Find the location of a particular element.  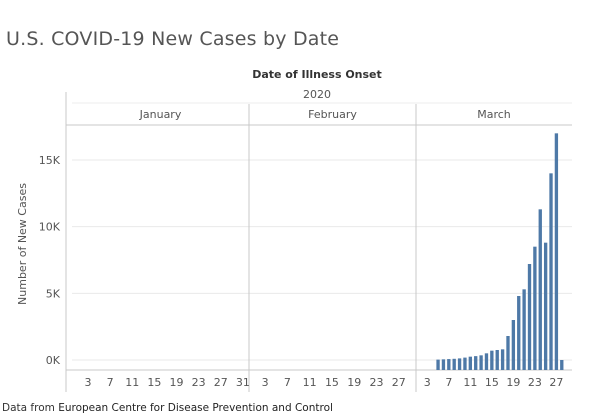

x-tick-january-23: 23 is located at coordinates (199, 382).